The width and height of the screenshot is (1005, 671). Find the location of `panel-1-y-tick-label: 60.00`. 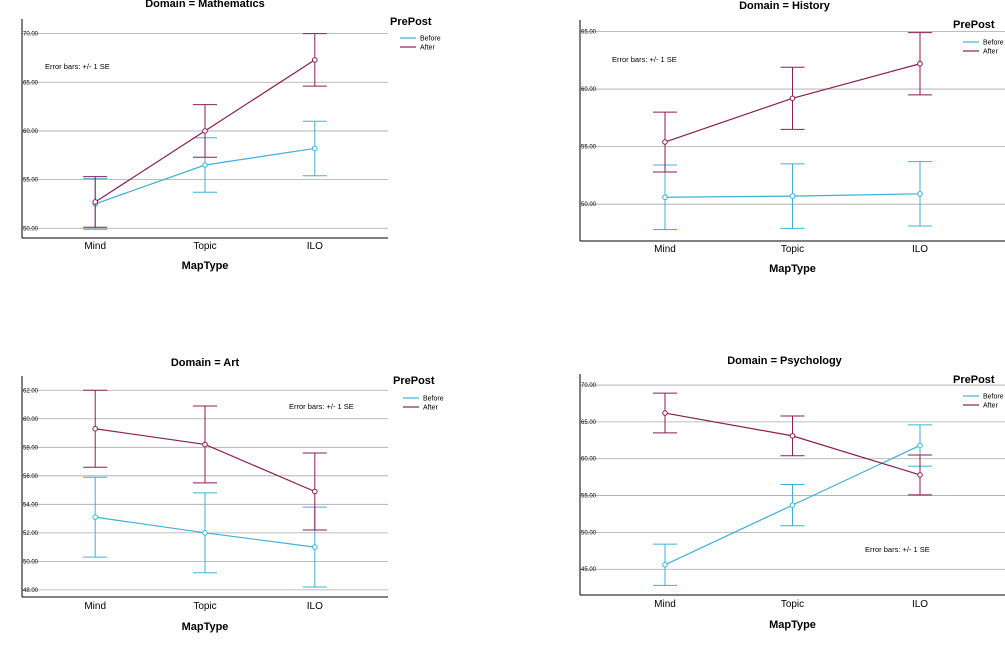

panel-1-y-tick-label: 60.00 is located at coordinates (31, 132).